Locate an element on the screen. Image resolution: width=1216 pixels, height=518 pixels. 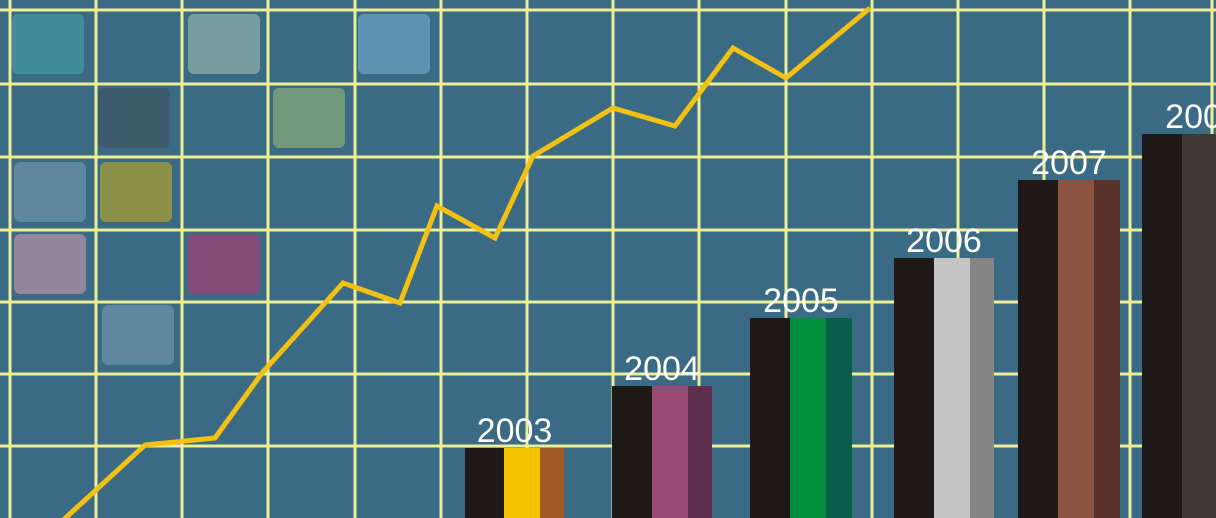
bar-2003 is located at coordinates (514, 483).